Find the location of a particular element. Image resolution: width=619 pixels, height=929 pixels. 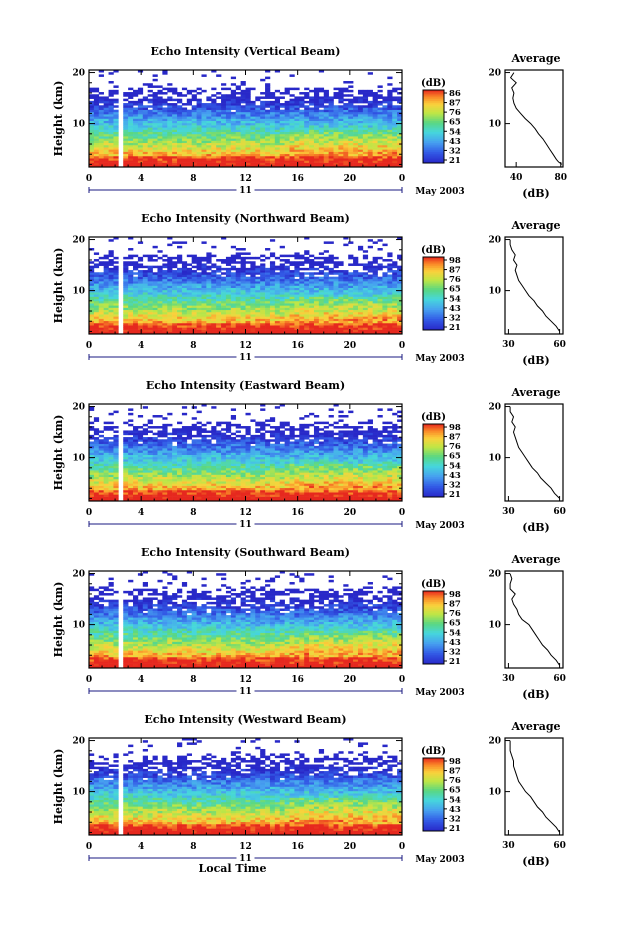

y-axis-label: Height (km) is located at coordinates (58, 286).